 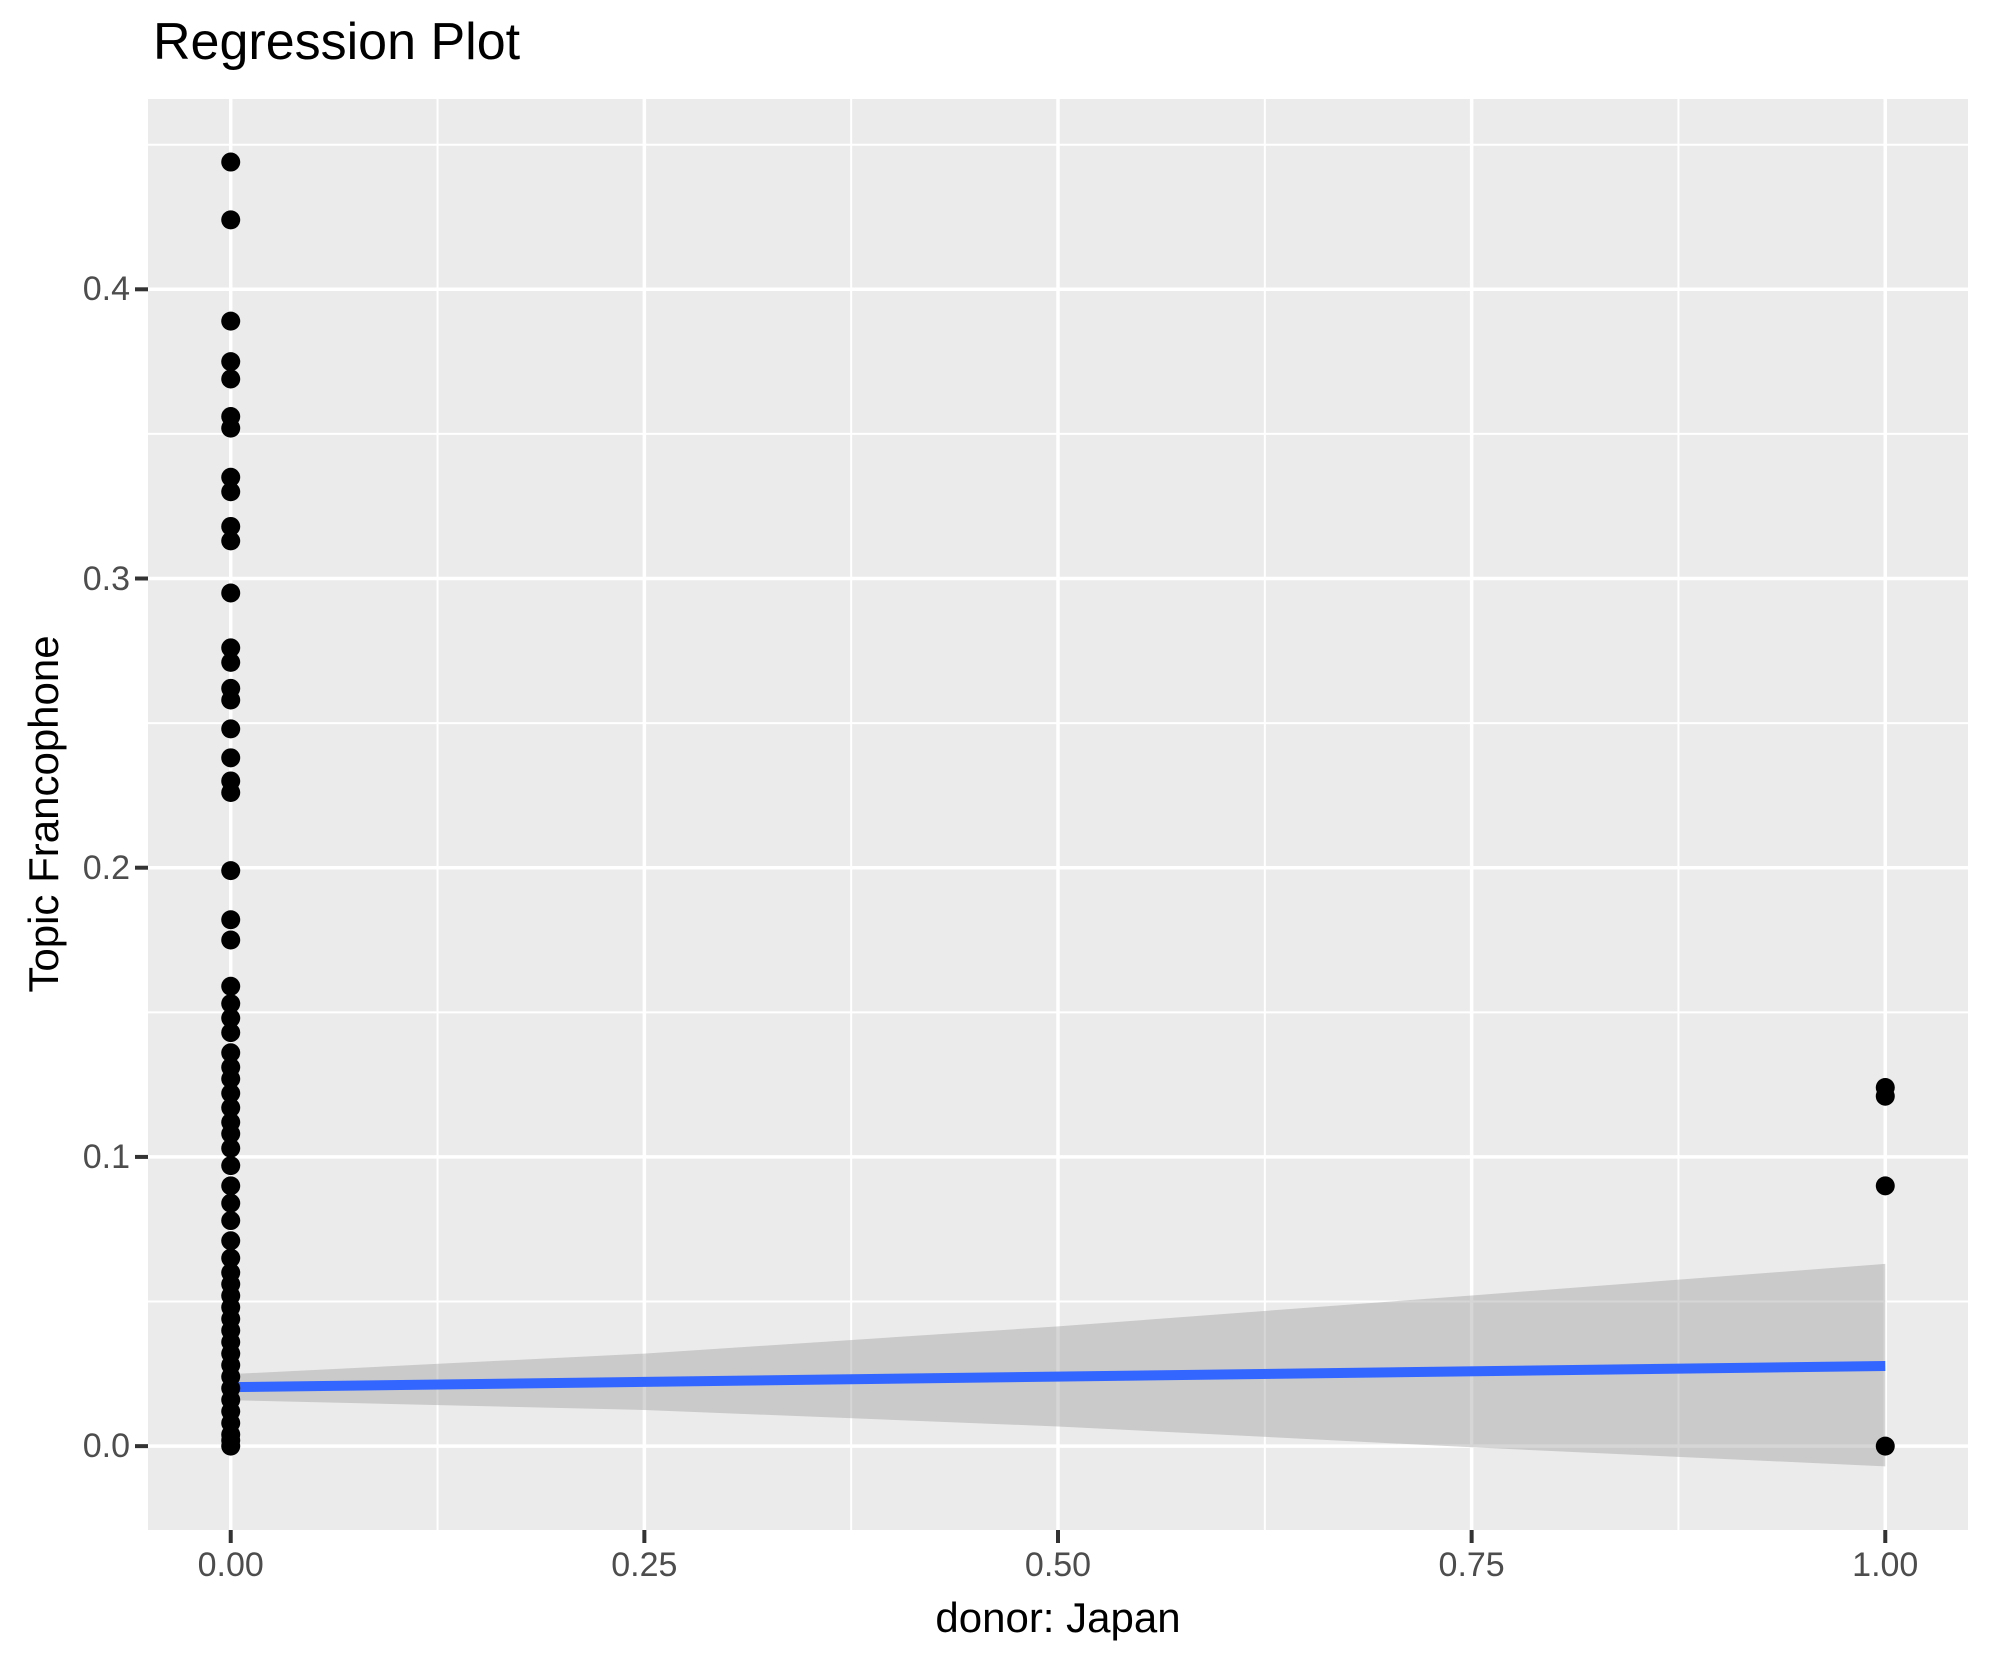 What do you see at coordinates (106, 578) in the screenshot?
I see `y-tick-label: 0.3` at bounding box center [106, 578].